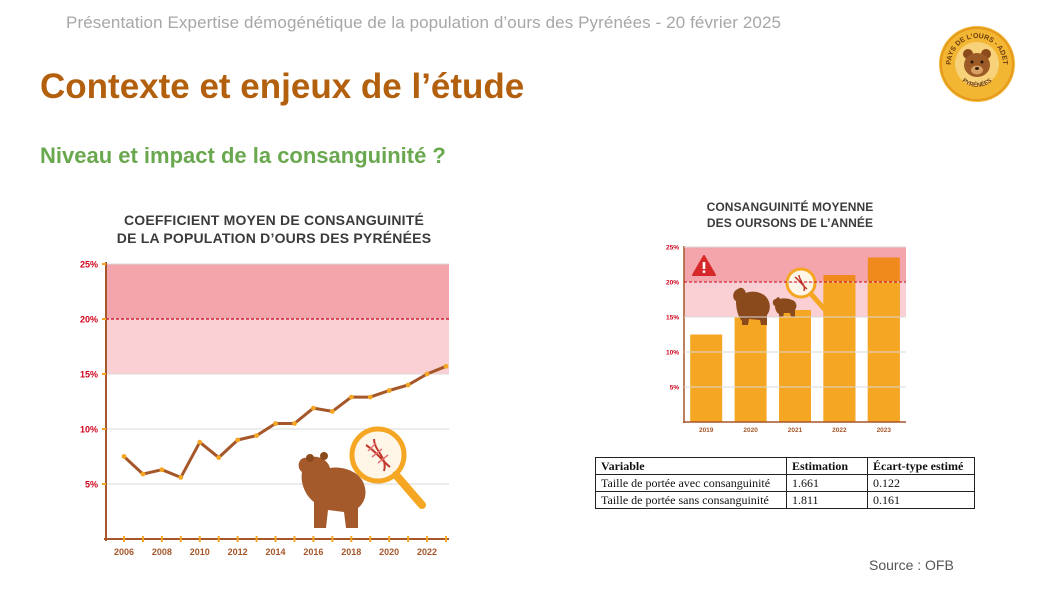  I want to click on table-cell-variable: Taille de portée avec consanguinité, so click(691, 483).